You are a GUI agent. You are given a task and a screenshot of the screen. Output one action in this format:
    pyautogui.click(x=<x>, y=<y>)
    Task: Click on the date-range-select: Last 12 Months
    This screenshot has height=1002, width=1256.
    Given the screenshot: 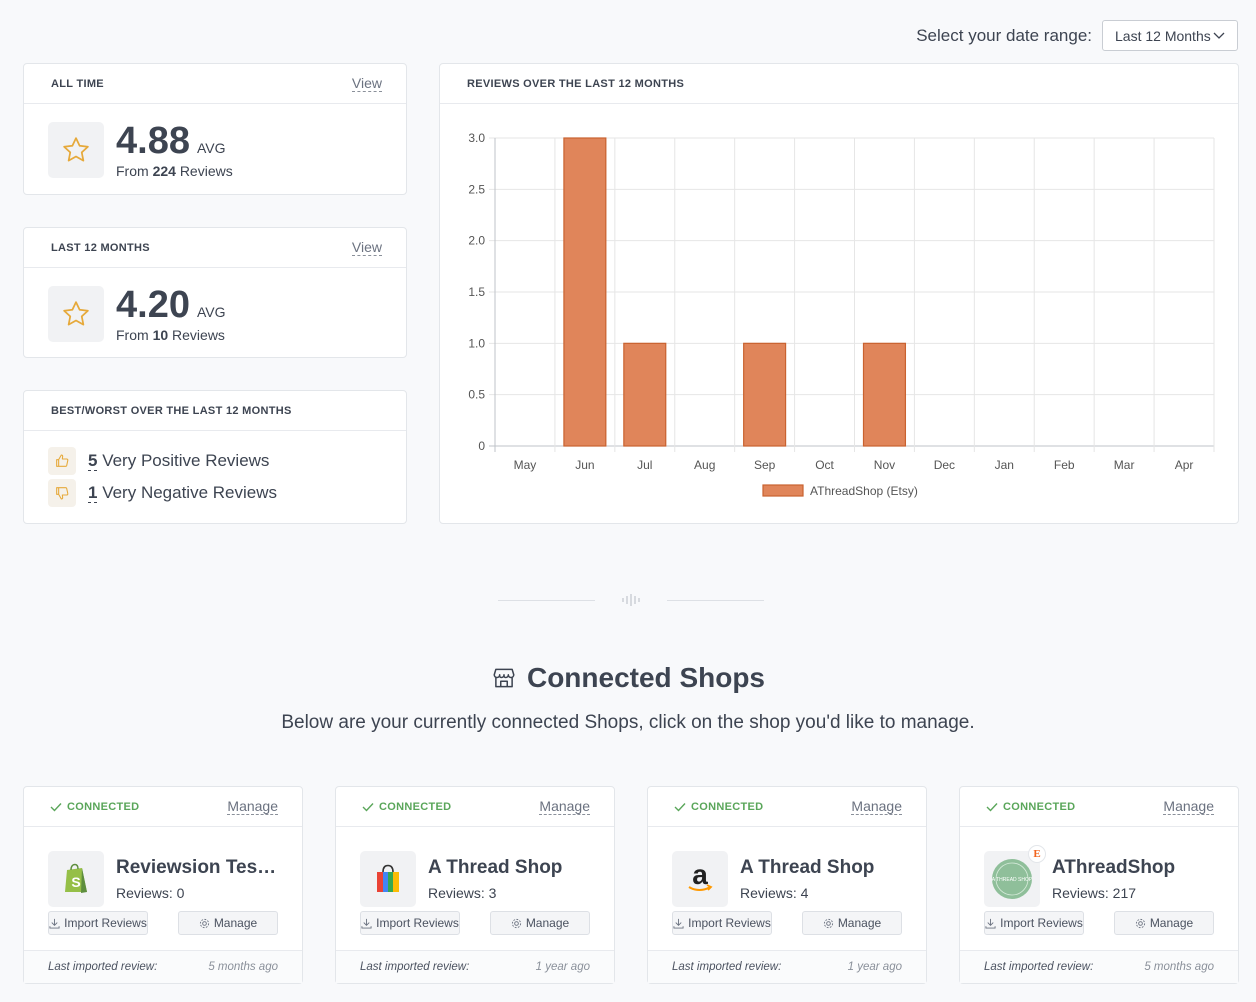 What is the action you would take?
    pyautogui.click(x=1170, y=35)
    